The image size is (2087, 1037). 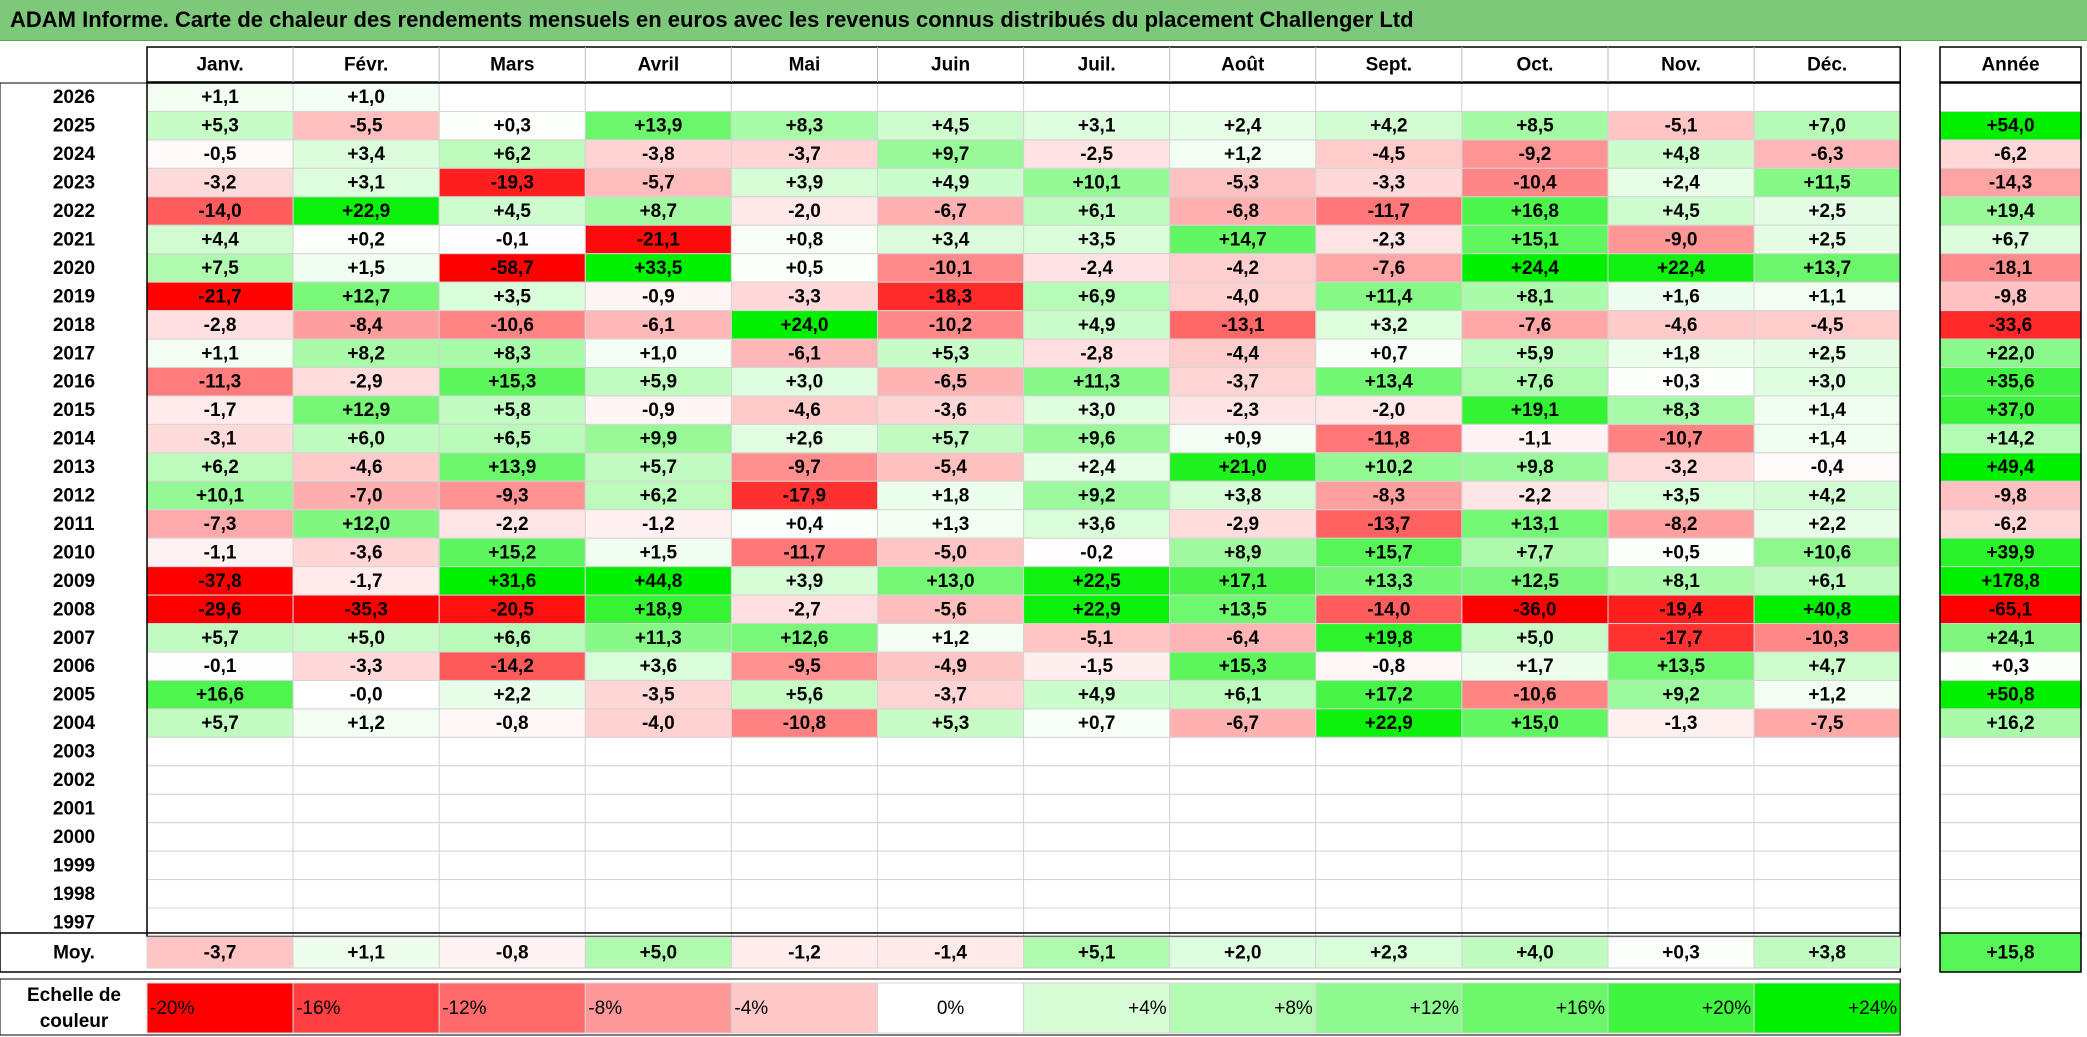 What do you see at coordinates (1827, 467) in the screenshot?
I see `cell-value: -0,4` at bounding box center [1827, 467].